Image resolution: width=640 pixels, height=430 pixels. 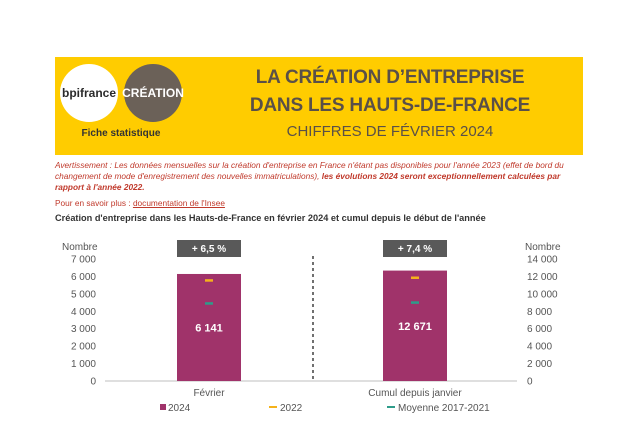 I want to click on right-tick-label: 14 000, so click(x=542, y=260).